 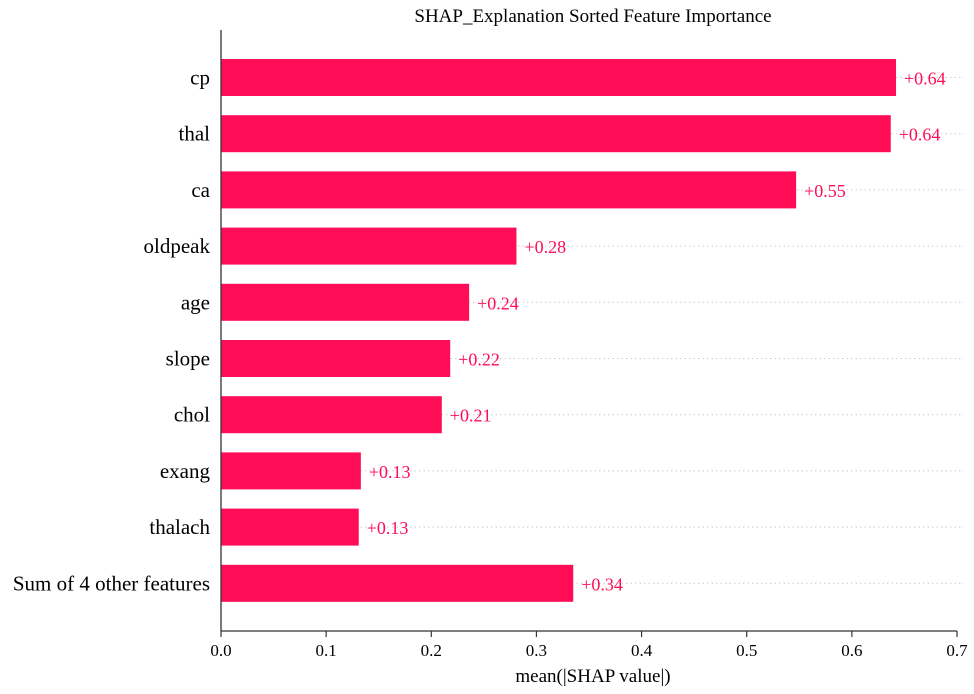 What do you see at coordinates (602, 584) in the screenshot?
I see `value-label: +0.34` at bounding box center [602, 584].